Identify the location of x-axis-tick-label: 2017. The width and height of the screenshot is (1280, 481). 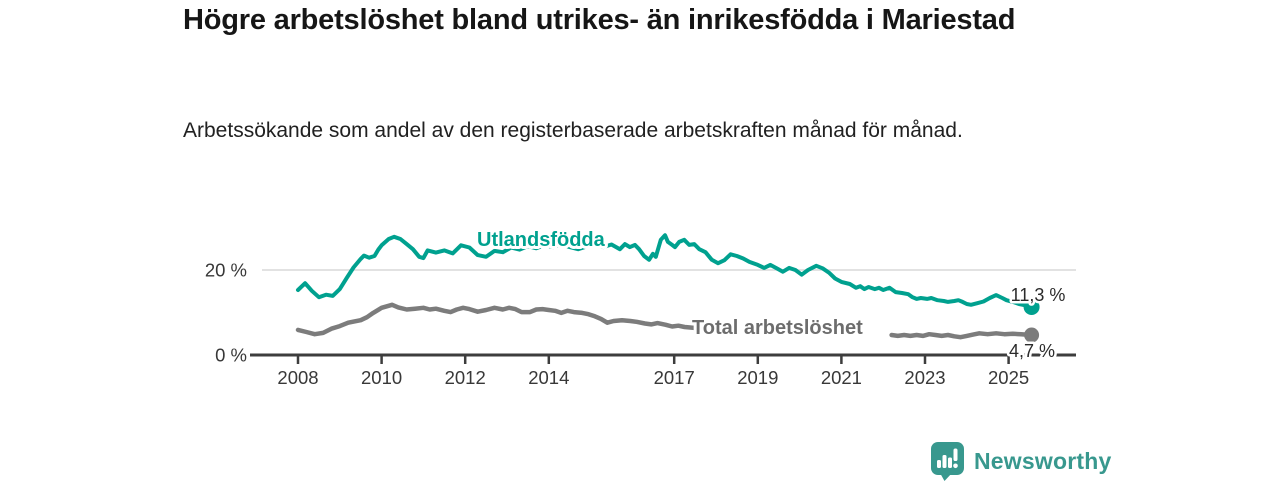
(674, 377).